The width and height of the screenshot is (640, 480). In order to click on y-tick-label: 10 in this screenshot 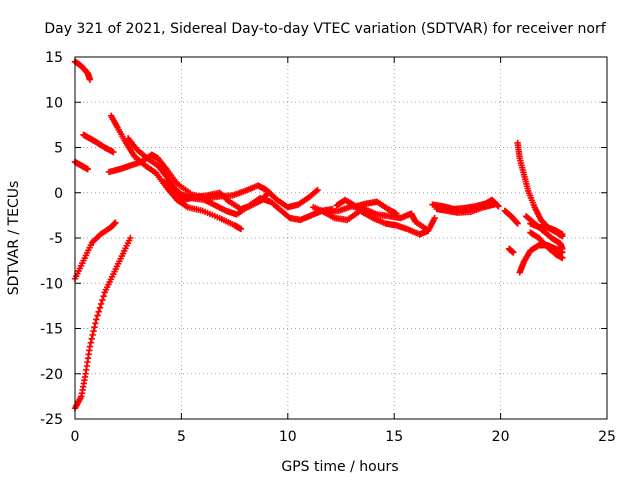, I will do `click(54, 103)`.